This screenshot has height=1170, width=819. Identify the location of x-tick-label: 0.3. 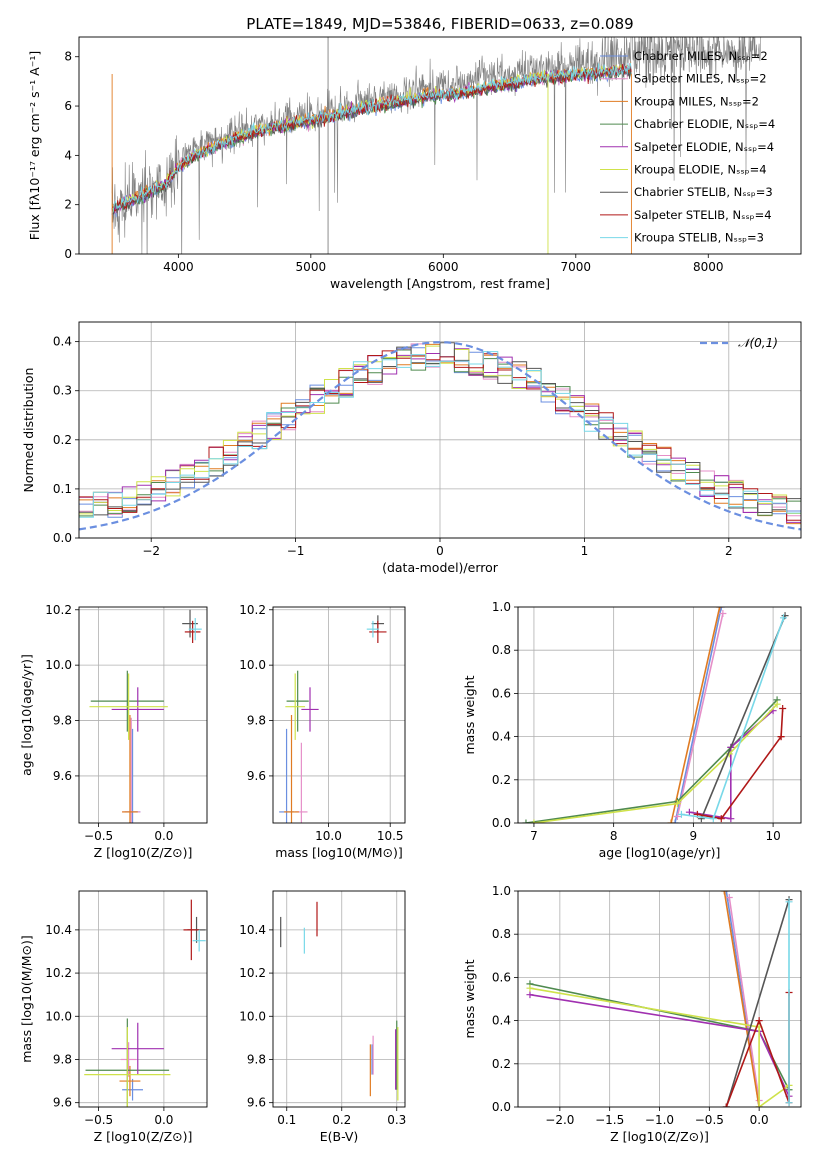
(396, 1120).